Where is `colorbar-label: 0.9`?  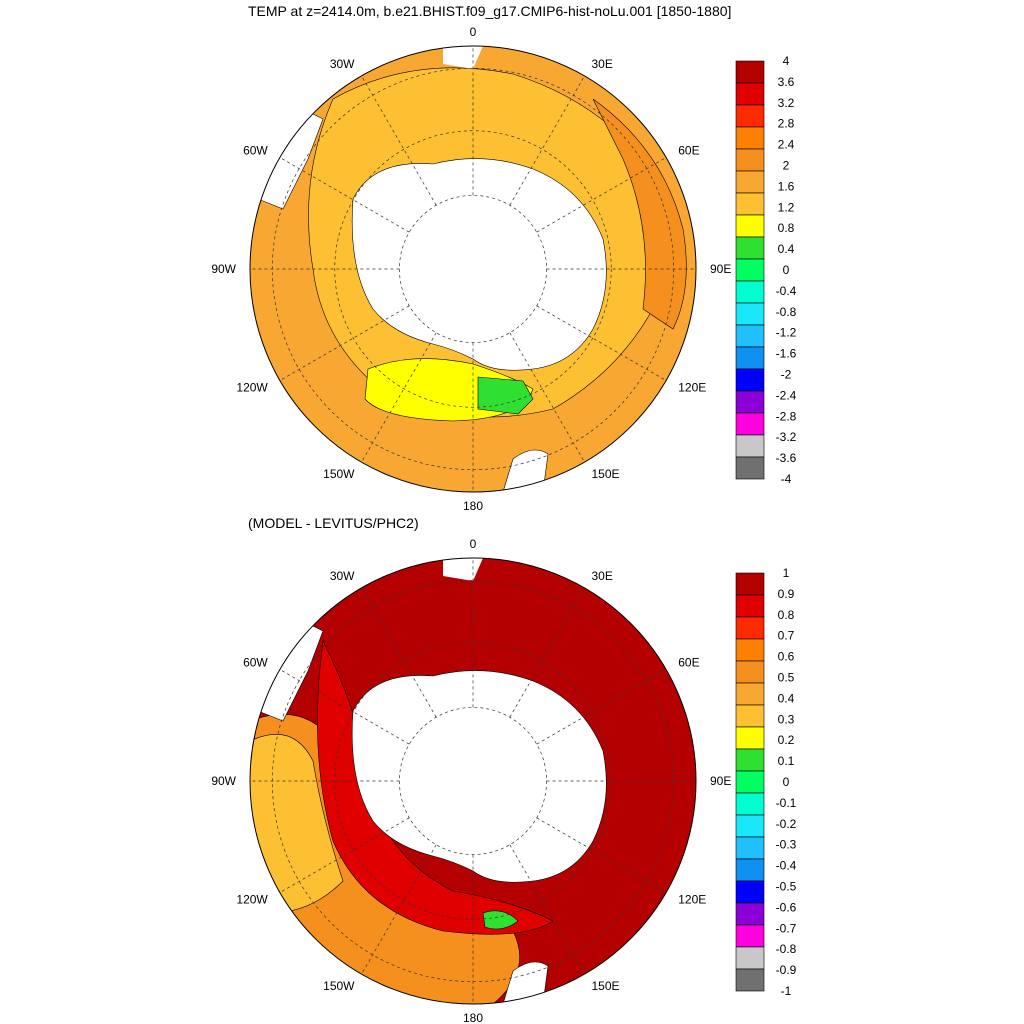
colorbar-label: 0.9 is located at coordinates (786, 594).